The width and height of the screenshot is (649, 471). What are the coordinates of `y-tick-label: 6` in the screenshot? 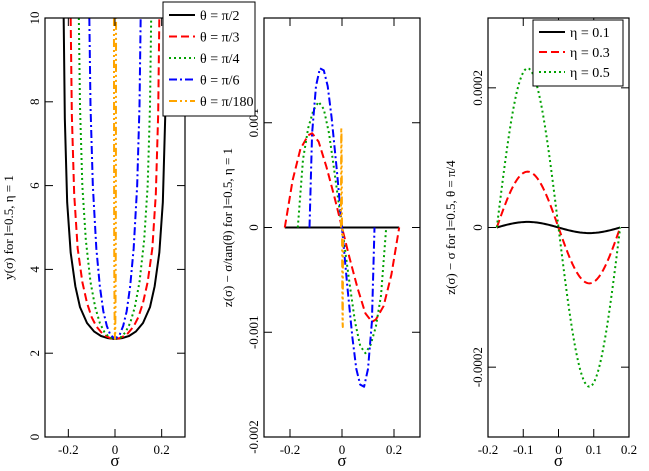 It's located at (34, 185).